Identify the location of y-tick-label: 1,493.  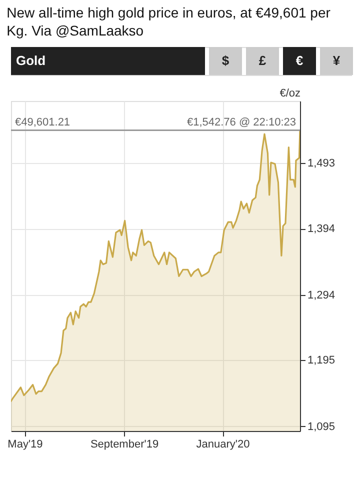
(322, 164).